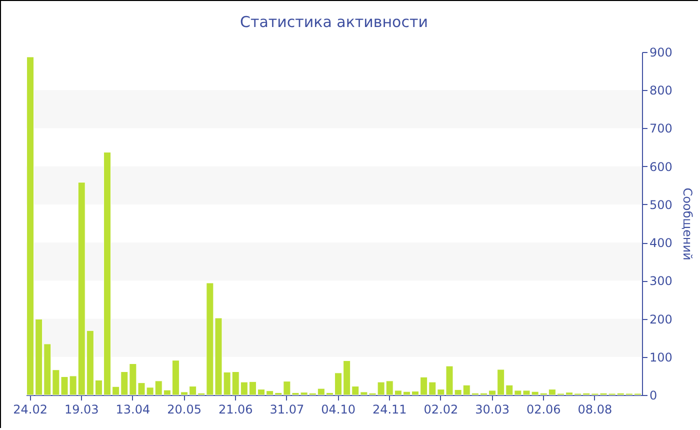  What do you see at coordinates (81, 409) in the screenshot?
I see `x-tick-label: 19.03` at bounding box center [81, 409].